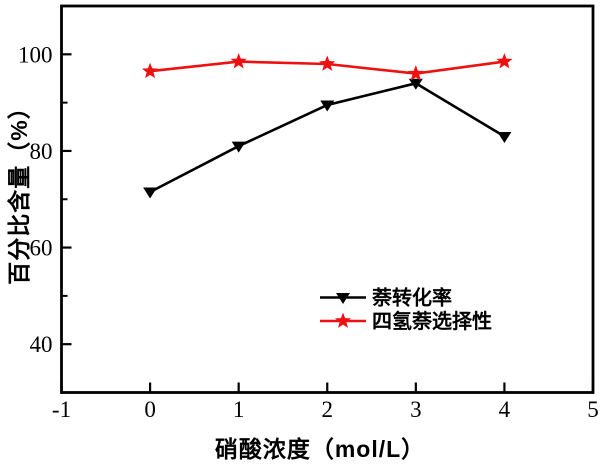 This screenshot has width=600, height=464. I want to click on x-axis-tick-label: -1, so click(61, 409).